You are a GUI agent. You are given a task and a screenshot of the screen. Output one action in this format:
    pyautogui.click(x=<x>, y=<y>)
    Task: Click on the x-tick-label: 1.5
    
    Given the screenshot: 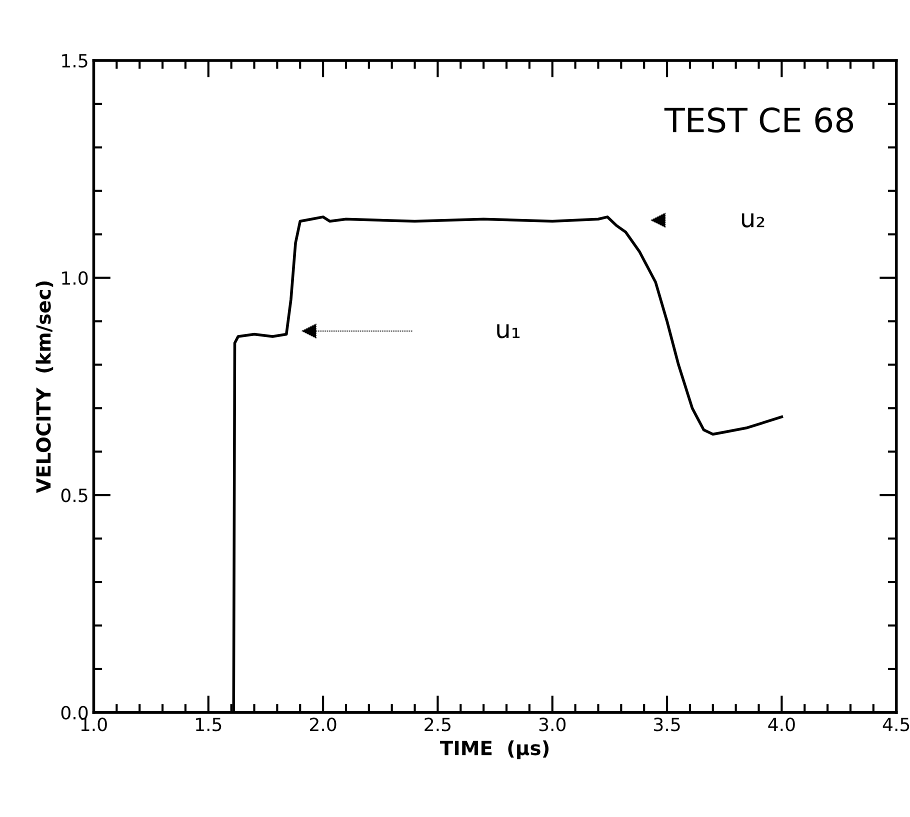 What is the action you would take?
    pyautogui.click(x=209, y=725)
    